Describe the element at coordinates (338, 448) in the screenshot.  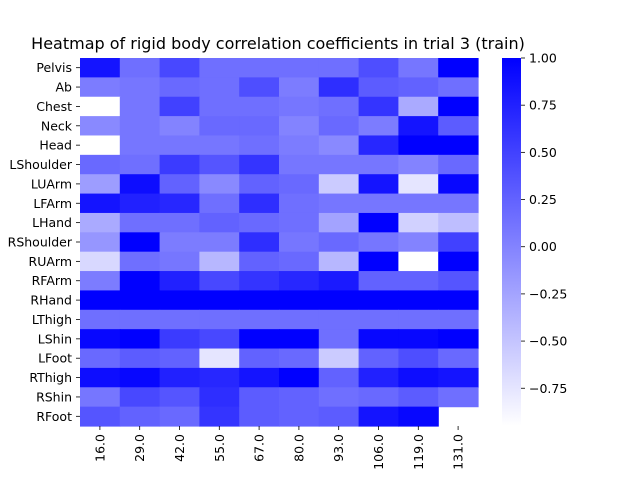
I see `x-tick-label: 93.0` at that location.